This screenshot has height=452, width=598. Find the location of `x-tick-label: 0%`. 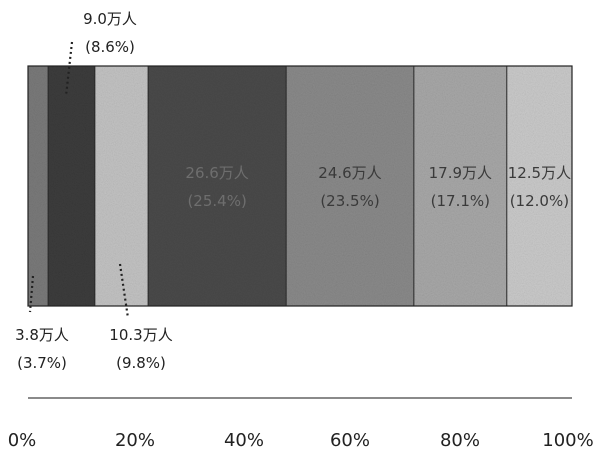

x-tick-label: 0% is located at coordinates (22, 440).